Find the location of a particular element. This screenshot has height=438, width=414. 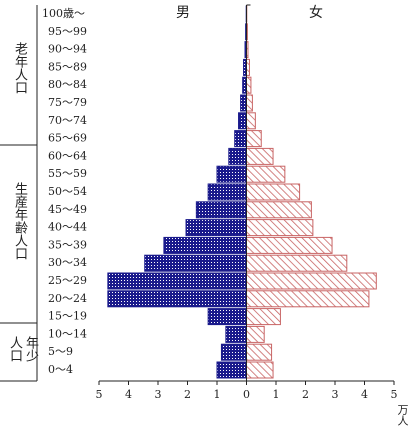

y-tick-label: 25～29 is located at coordinates (67, 280).